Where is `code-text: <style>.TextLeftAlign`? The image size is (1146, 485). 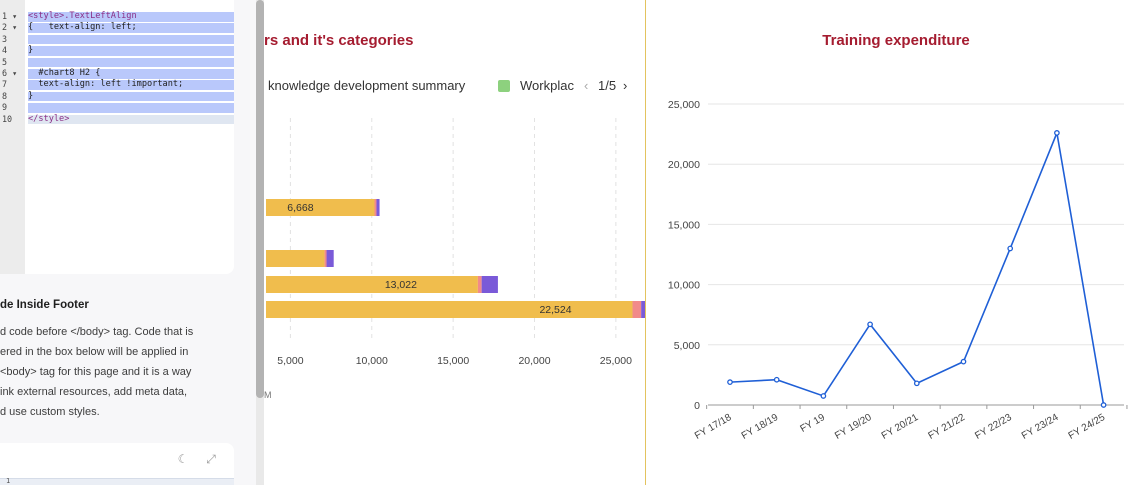 code-text: <style>.TextLeftAlign is located at coordinates (131, 16).